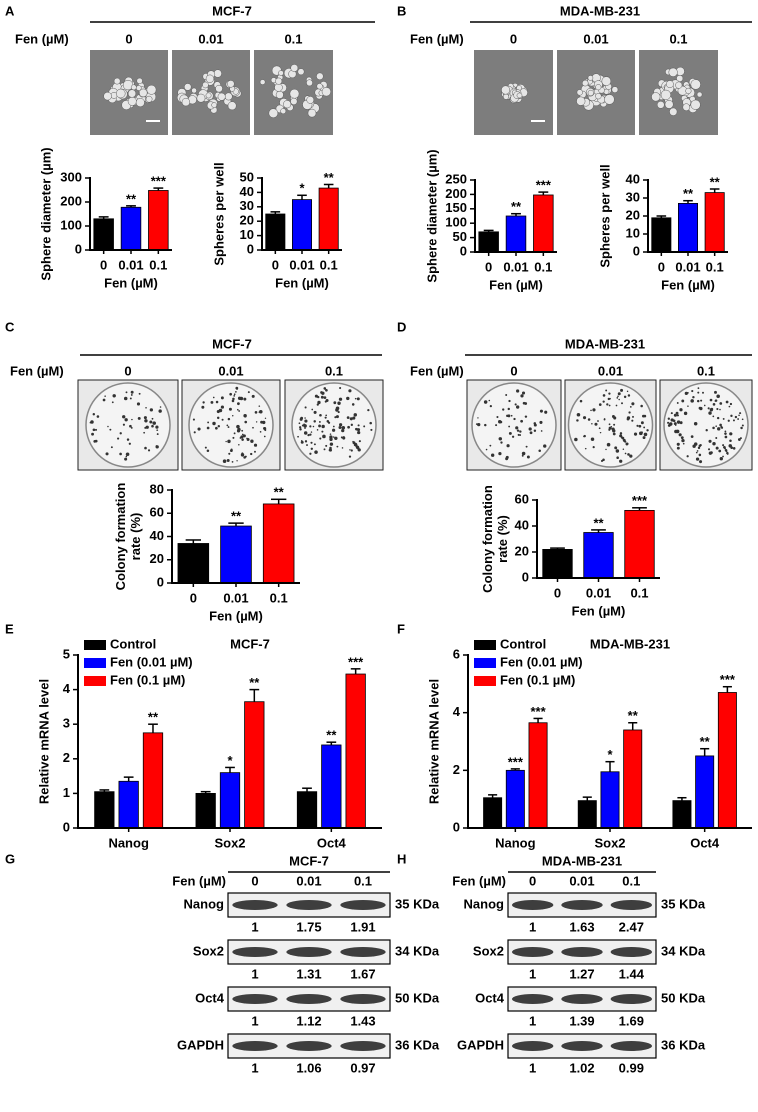 This screenshot has width=758, height=1112. What do you see at coordinates (157, 535) in the screenshot?
I see `y-tick-label: 40` at bounding box center [157, 535].